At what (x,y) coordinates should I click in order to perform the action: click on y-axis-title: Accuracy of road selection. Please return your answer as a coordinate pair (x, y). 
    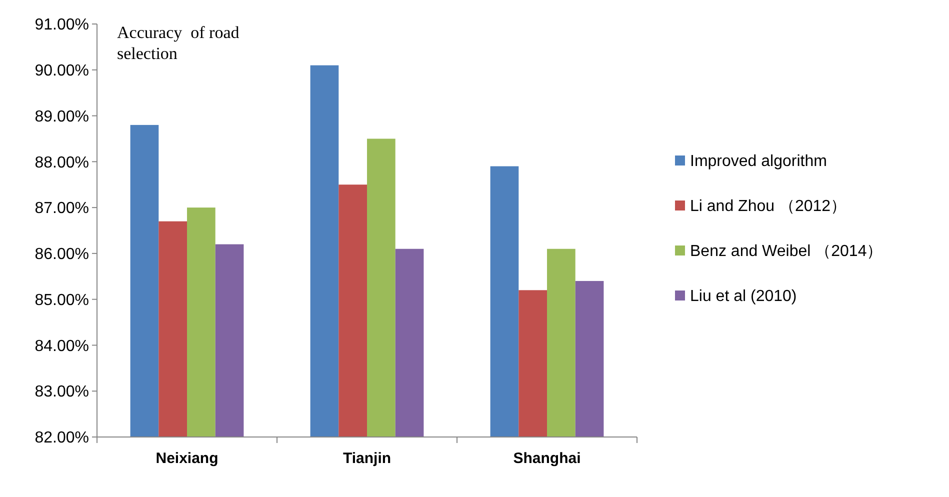
    Looking at the image, I should click on (178, 43).